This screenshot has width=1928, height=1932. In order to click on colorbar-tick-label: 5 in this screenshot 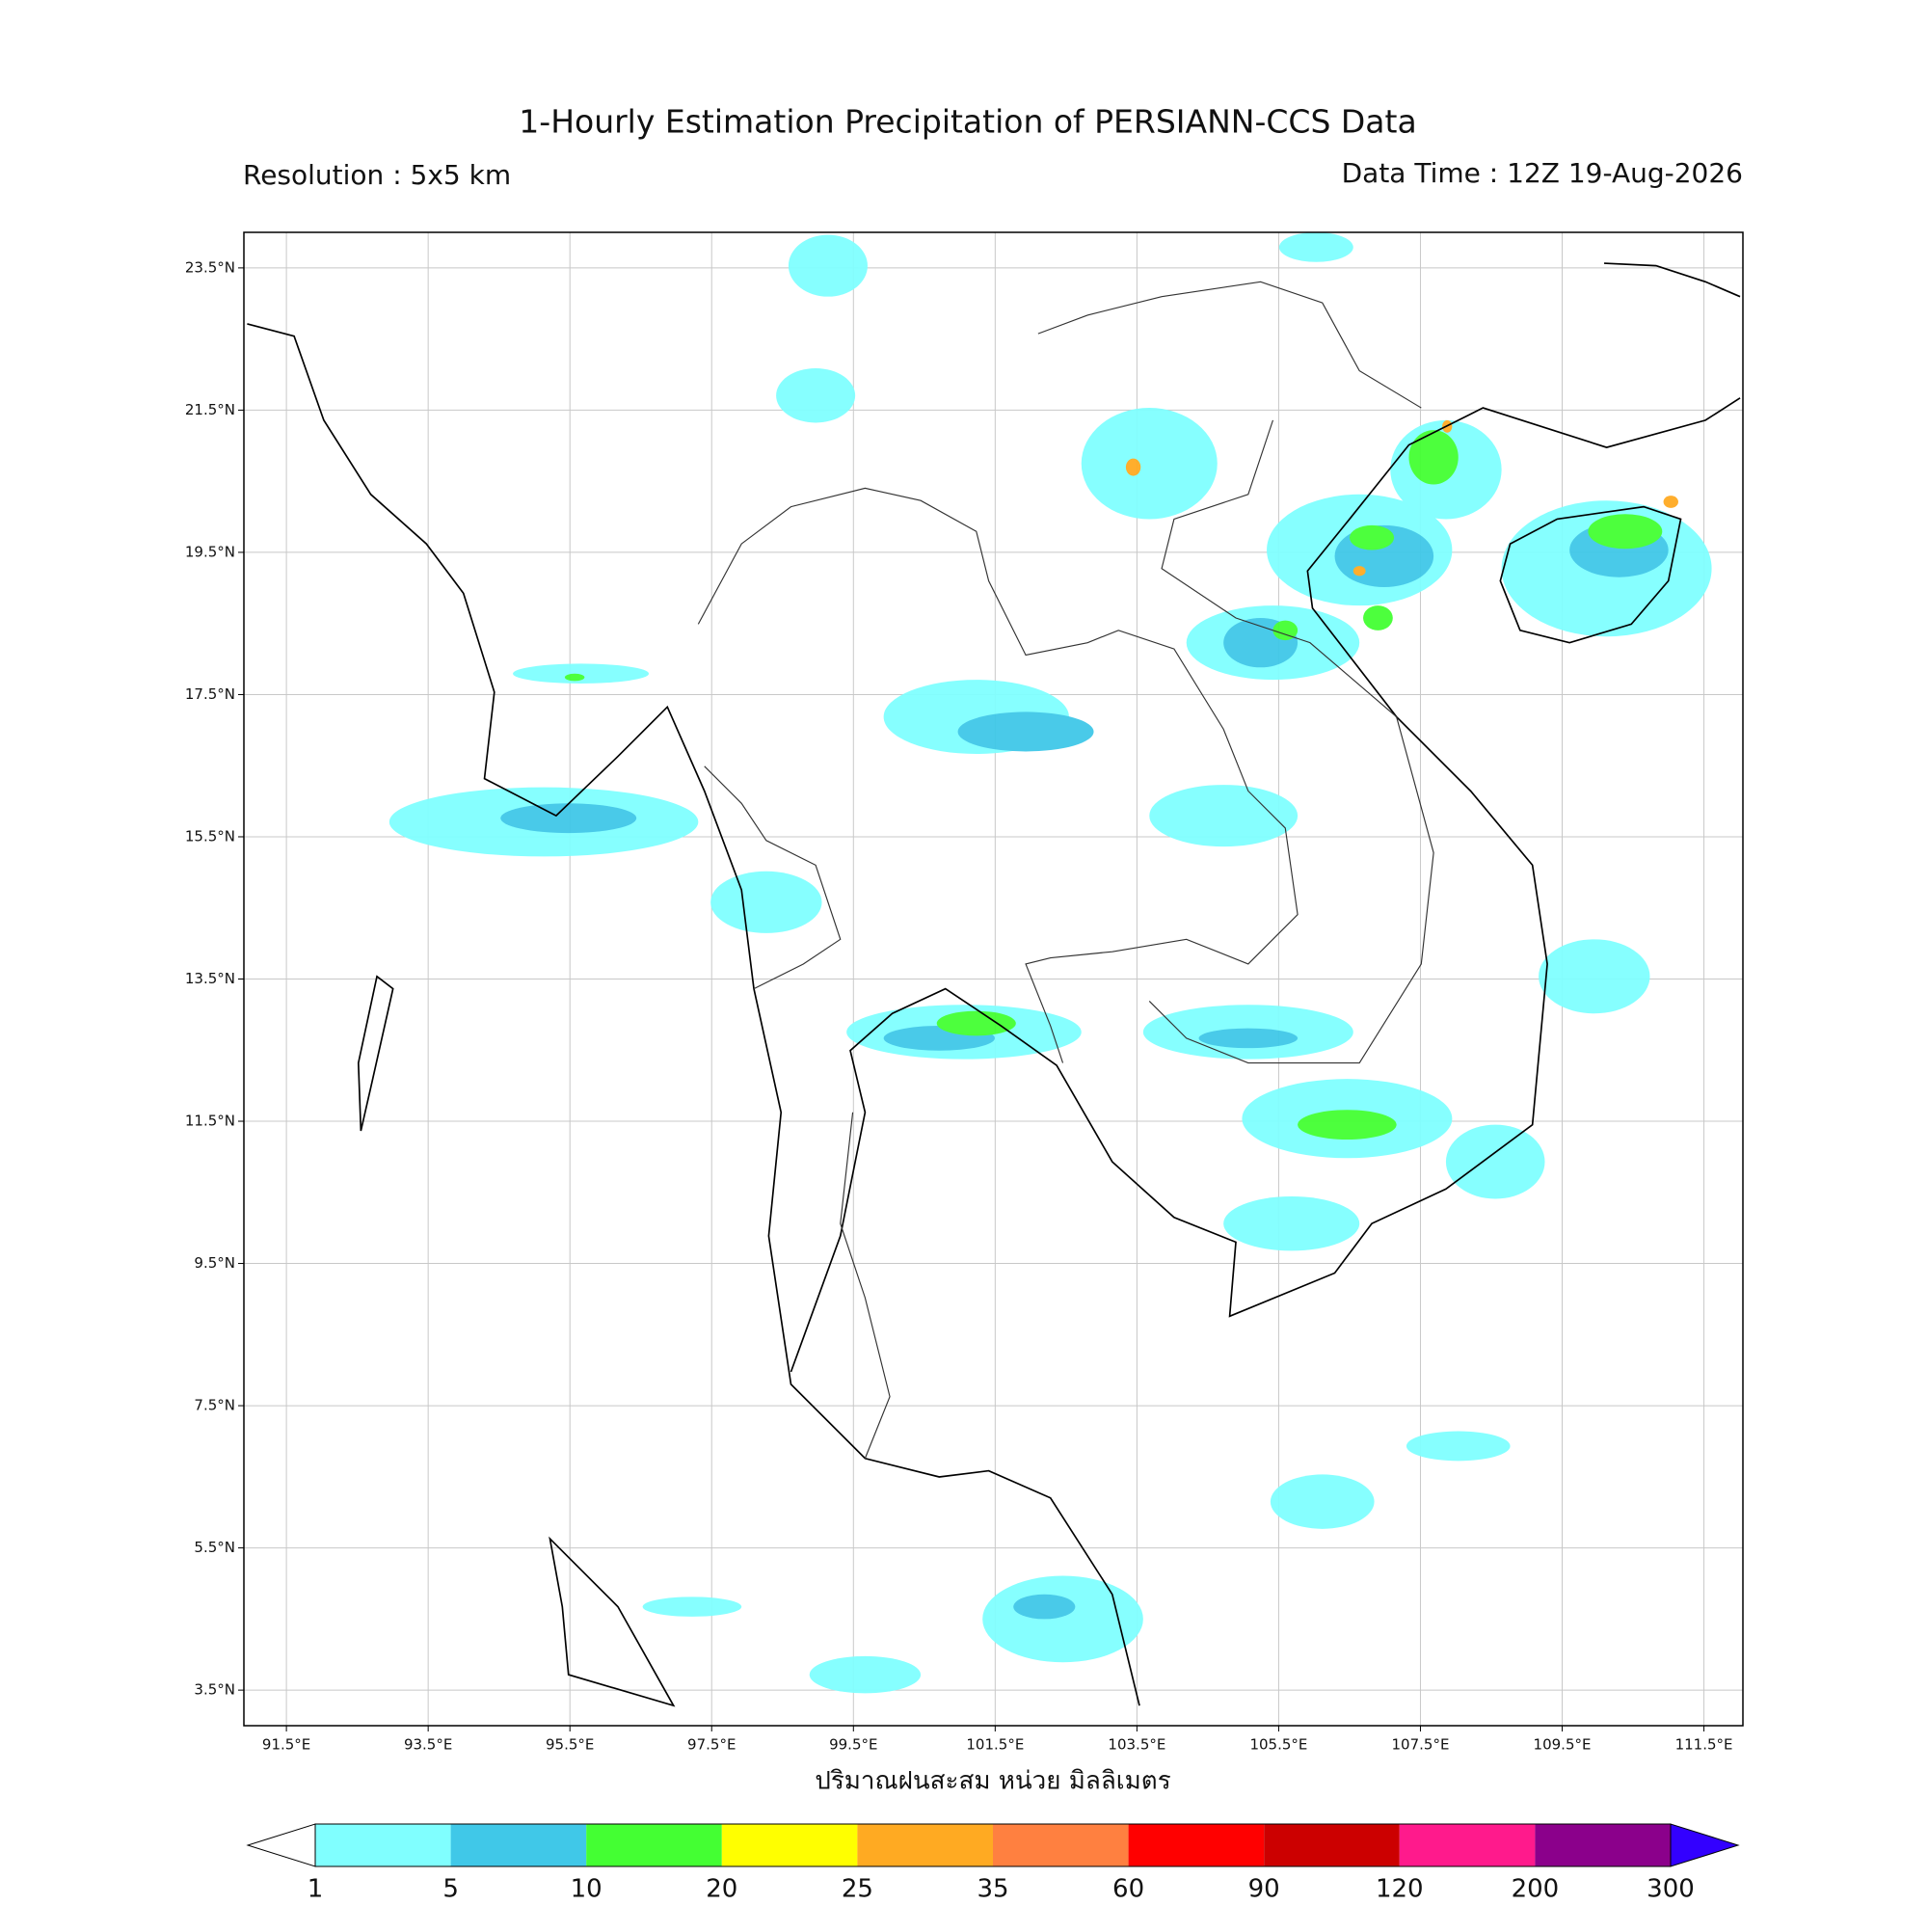, I will do `click(451, 1890)`.